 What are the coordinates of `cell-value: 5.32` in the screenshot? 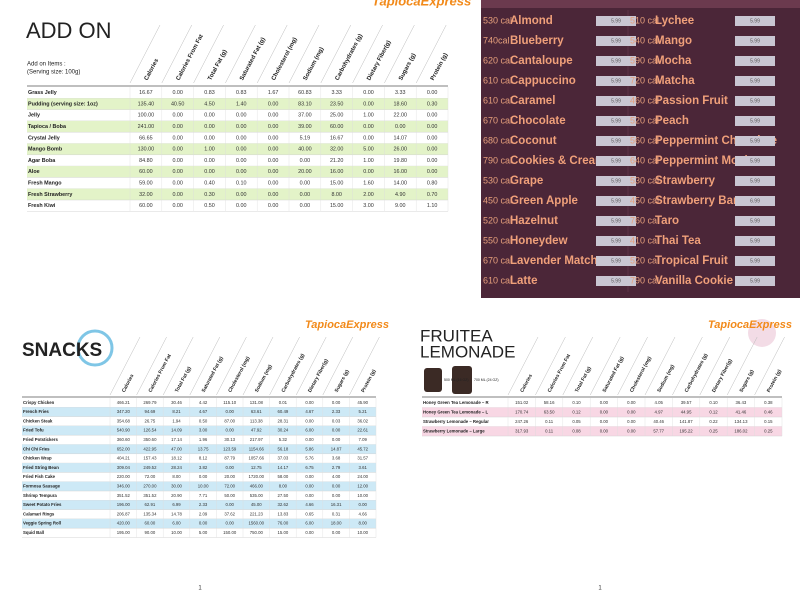 It's located at (283, 439).